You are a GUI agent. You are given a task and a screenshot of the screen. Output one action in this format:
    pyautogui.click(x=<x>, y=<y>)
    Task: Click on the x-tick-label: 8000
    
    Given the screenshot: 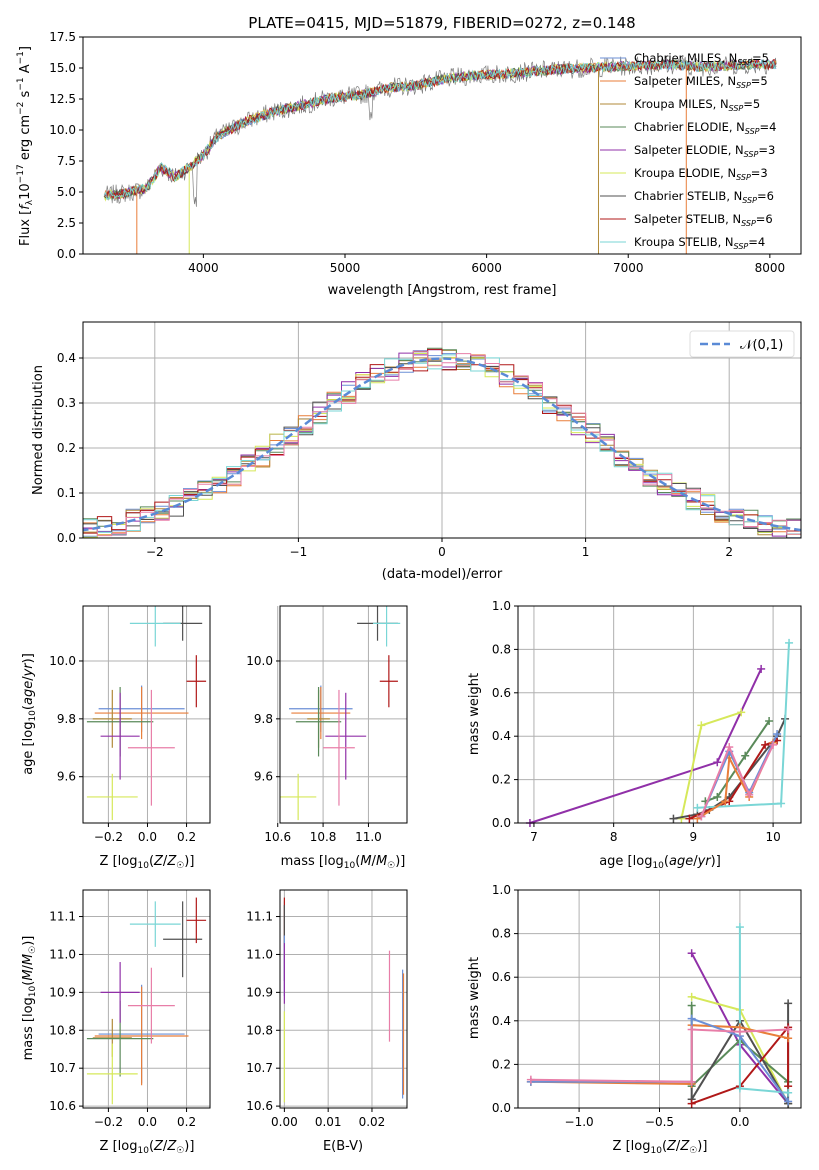 What is the action you would take?
    pyautogui.click(x=770, y=268)
    